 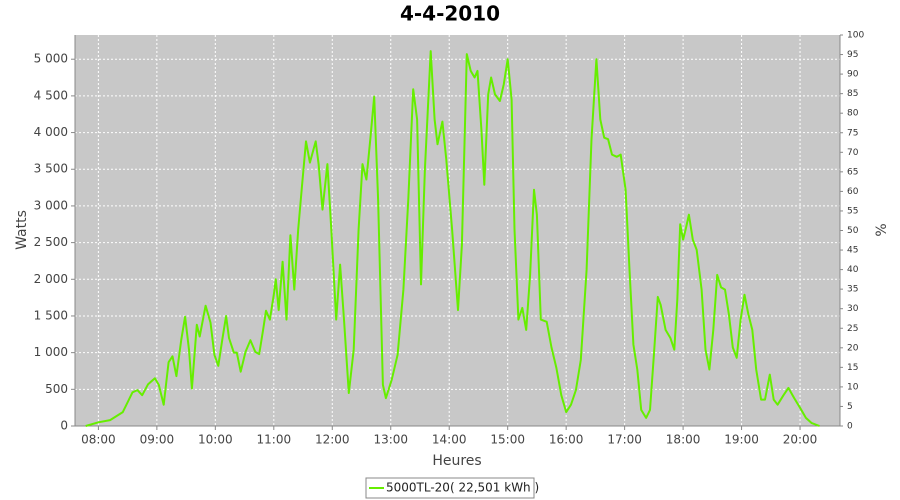 I want to click on y2-tick-label: 10, so click(x=853, y=387).